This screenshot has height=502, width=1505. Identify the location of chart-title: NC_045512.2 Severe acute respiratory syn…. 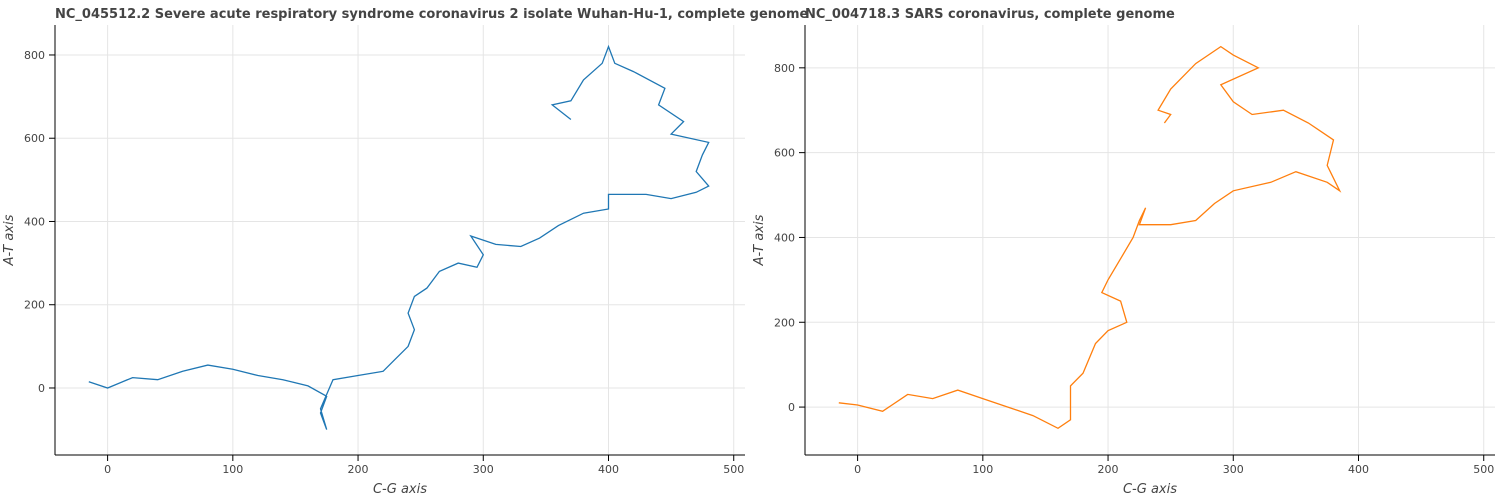
(432, 14).